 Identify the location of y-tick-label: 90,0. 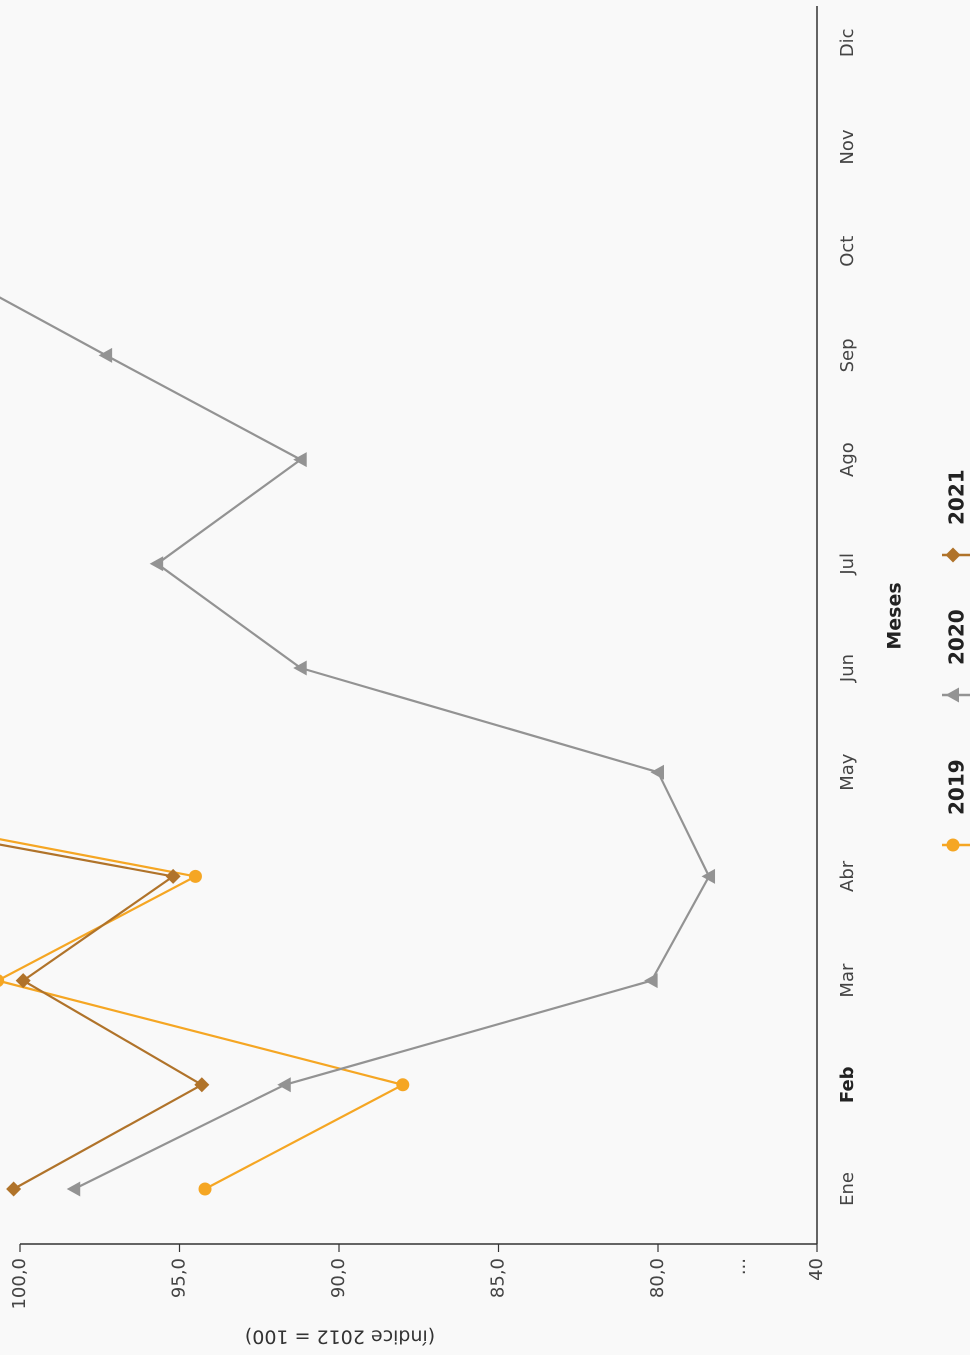
(338, 1278).